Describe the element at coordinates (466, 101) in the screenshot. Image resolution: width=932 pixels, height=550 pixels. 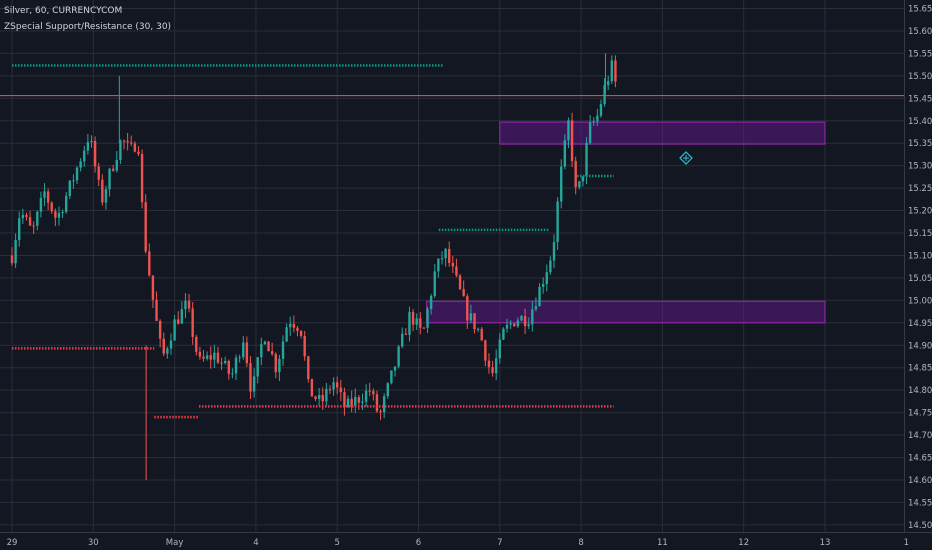
I see `last-price-line: 15.45626:00` at that location.